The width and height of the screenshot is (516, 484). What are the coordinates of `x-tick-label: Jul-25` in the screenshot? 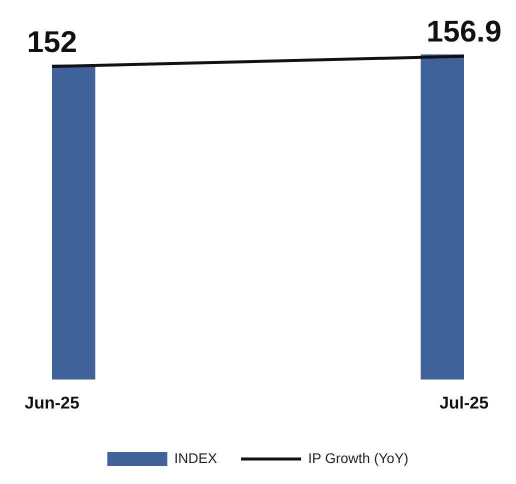 It's located at (464, 402).